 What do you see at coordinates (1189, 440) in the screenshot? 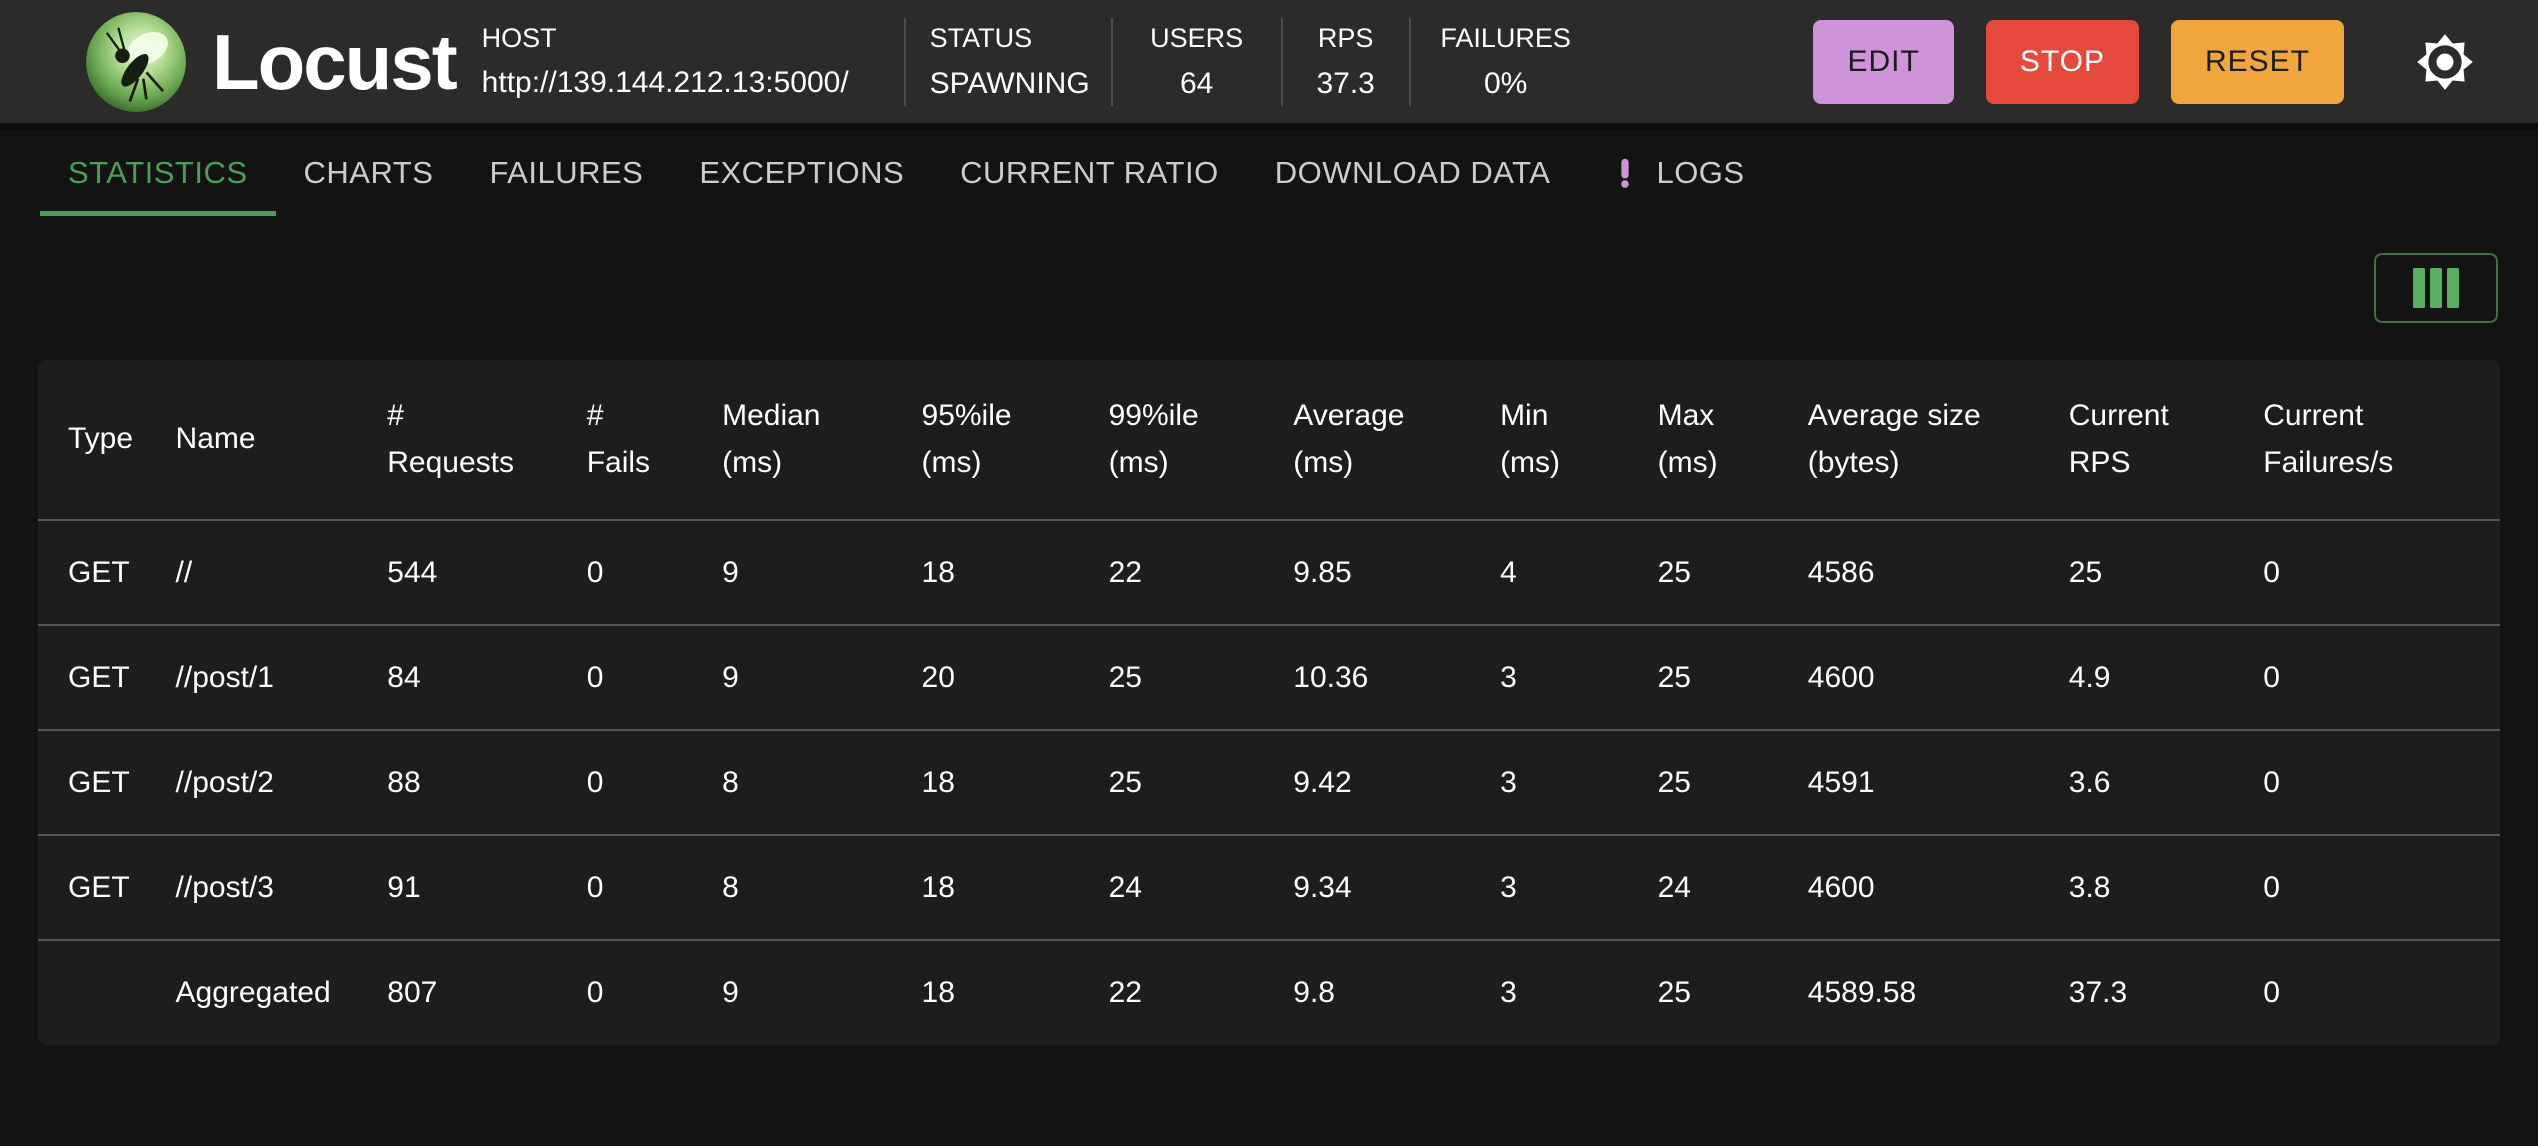
I see `column-header-99-ile-ms: 99%ile (ms)` at bounding box center [1189, 440].